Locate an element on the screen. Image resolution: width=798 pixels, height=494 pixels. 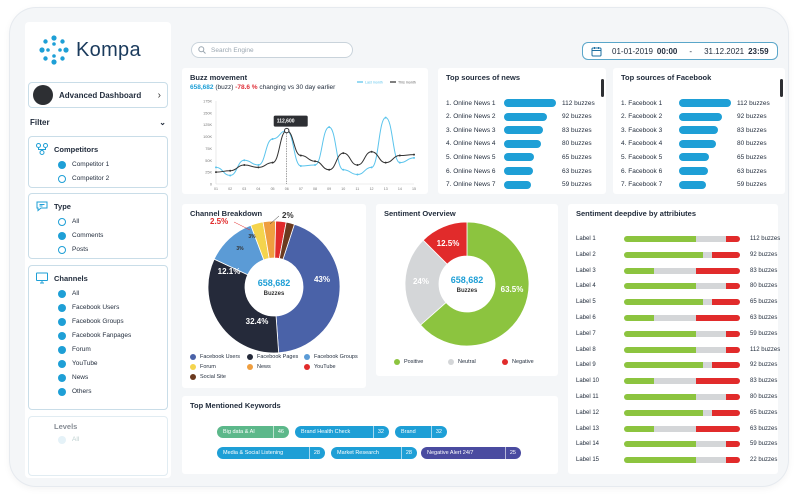
attribute-row: Label 7 59 buzzes is located at coordinates (676, 334).